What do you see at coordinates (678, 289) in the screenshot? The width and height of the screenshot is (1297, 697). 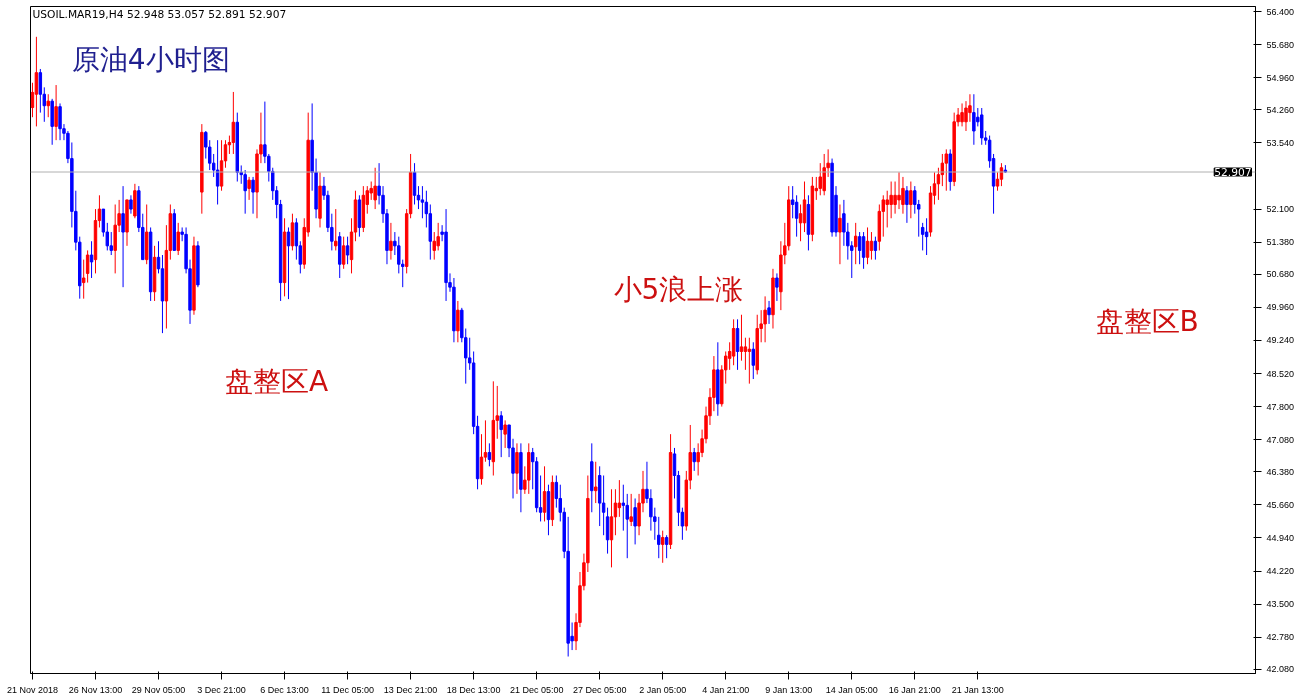 I see `annotation: 小5浪上涨` at bounding box center [678, 289].